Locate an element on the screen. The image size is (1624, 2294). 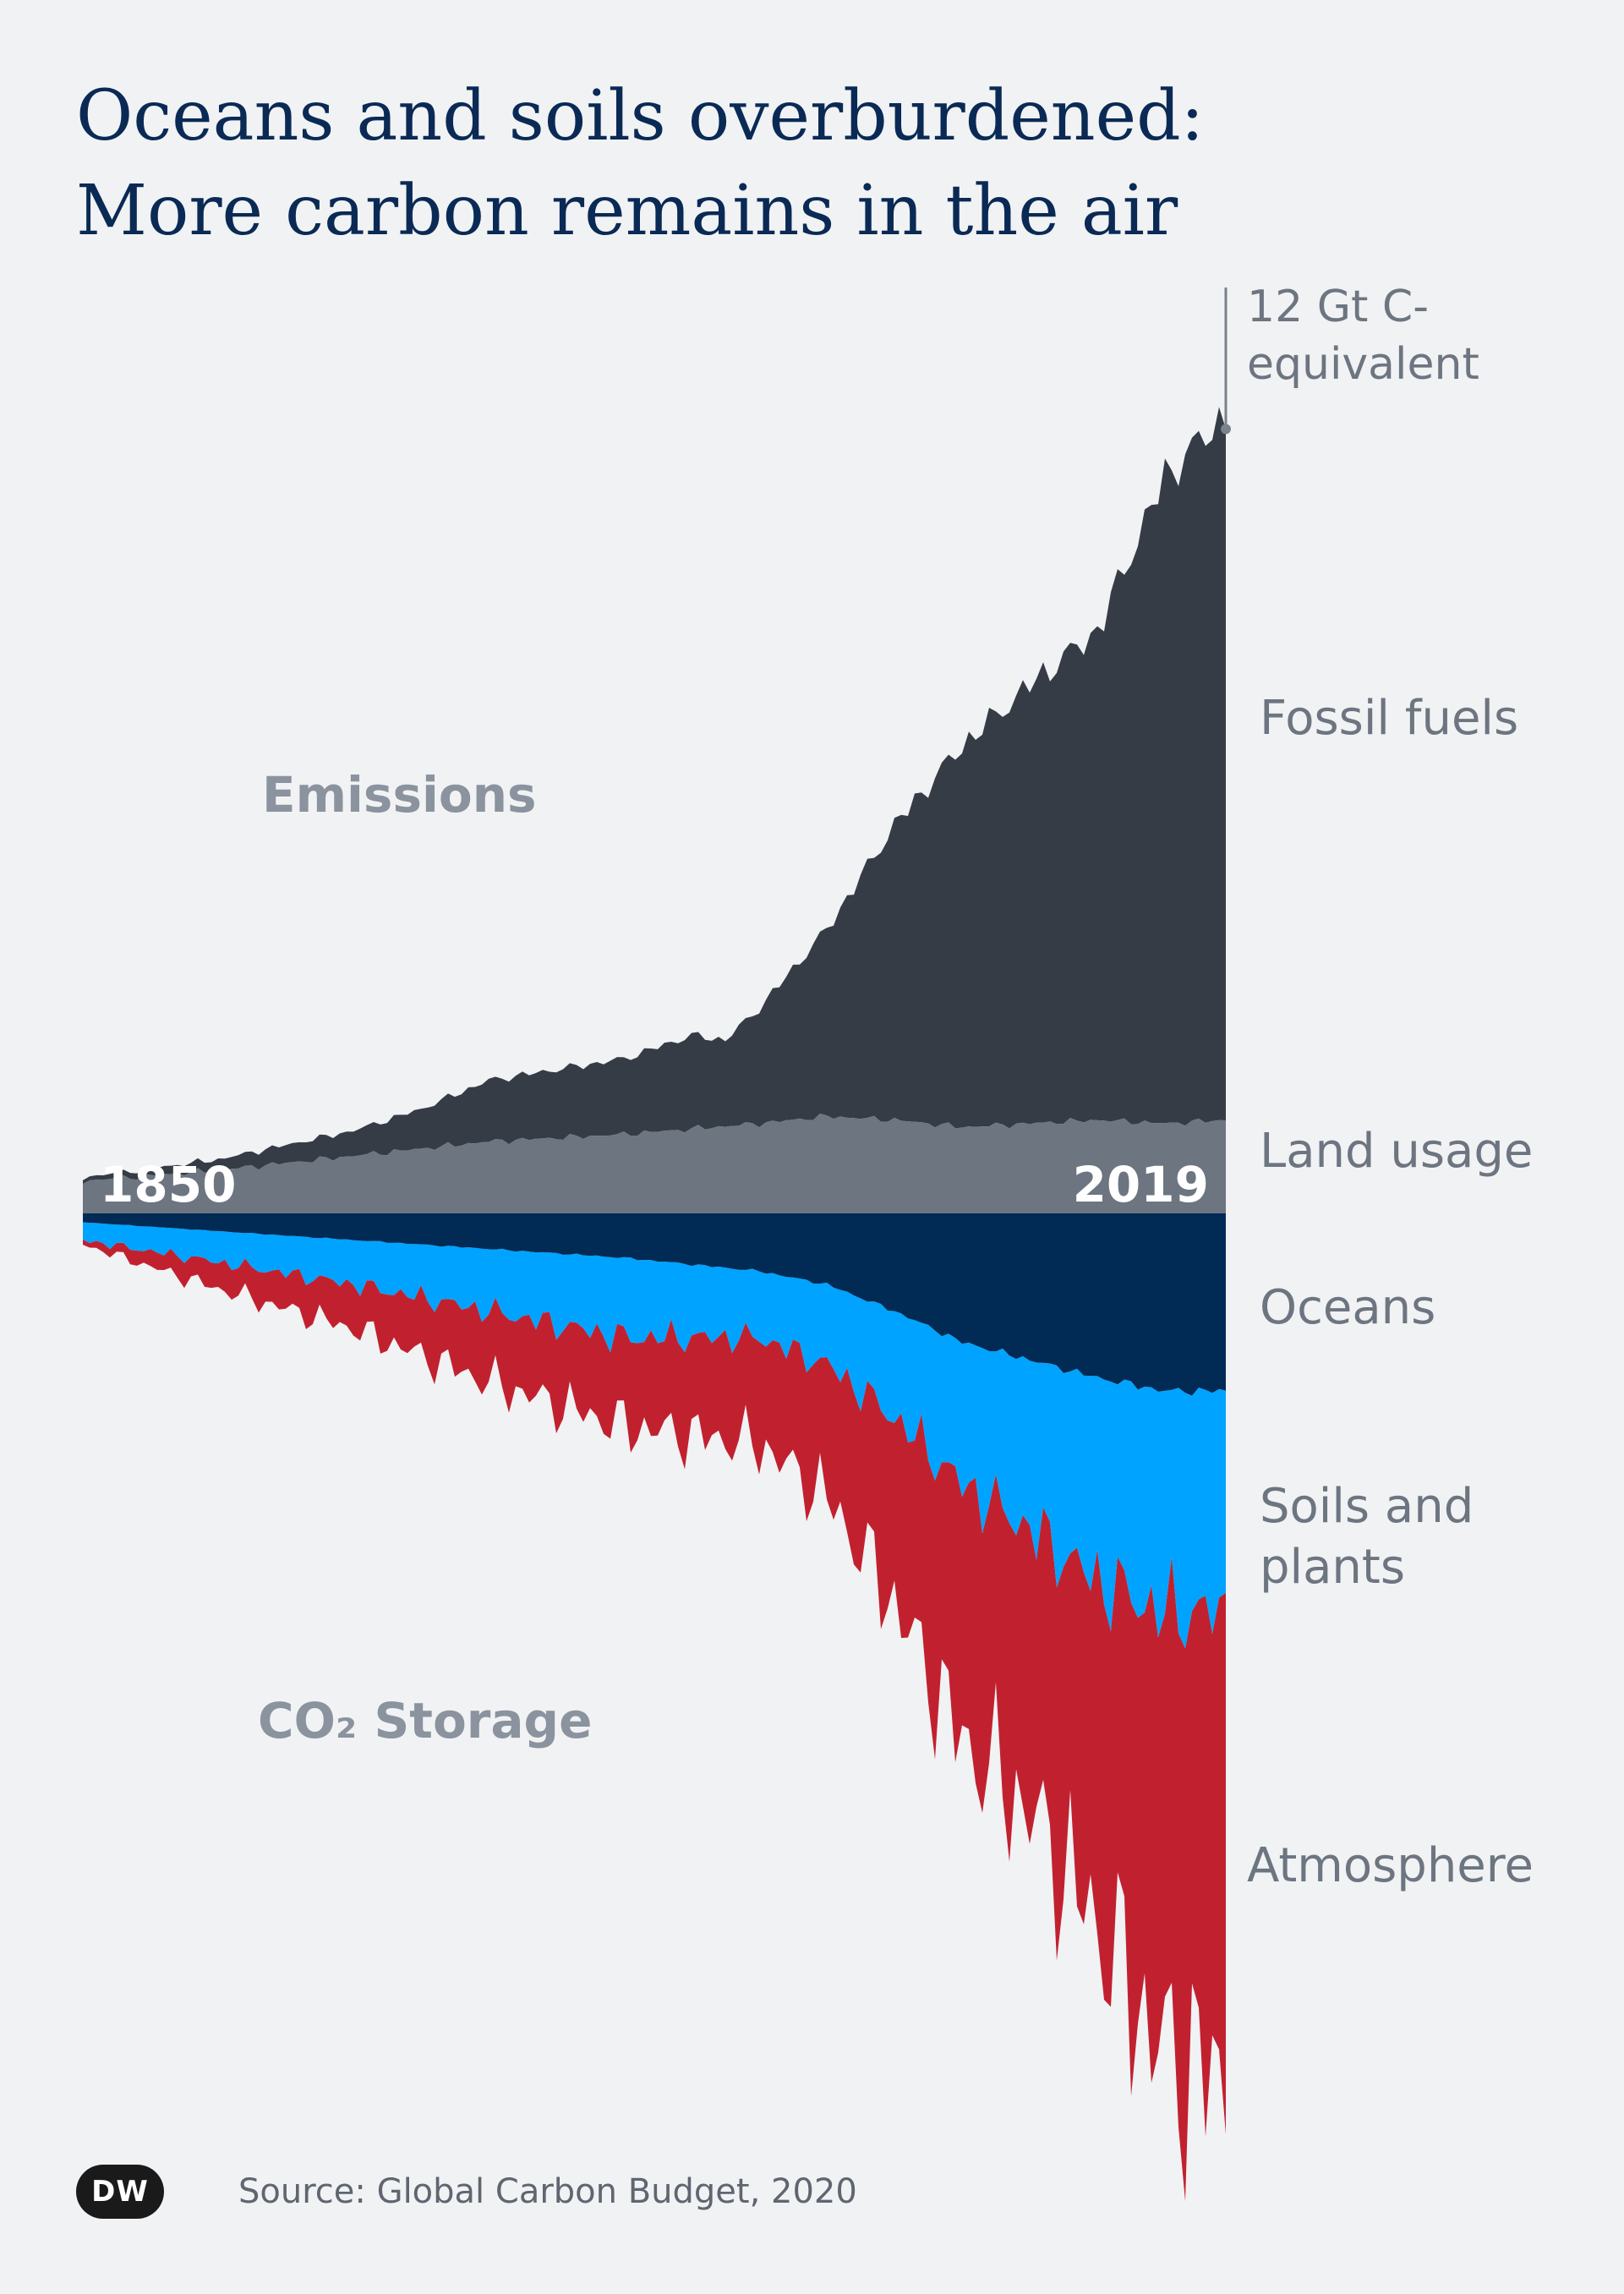
scale-label: 12 Gt C-equivalent is located at coordinates (1363, 336).